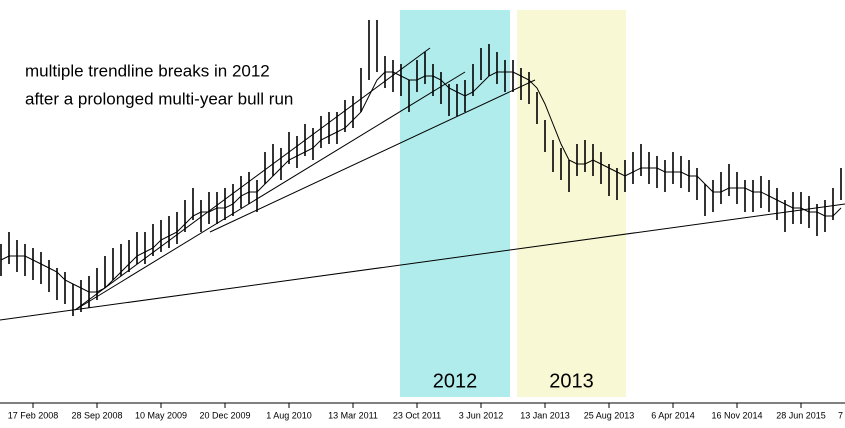 The height and width of the screenshot is (428, 845). I want to click on x-tick-label: 13 Jan 2013, so click(545, 415).